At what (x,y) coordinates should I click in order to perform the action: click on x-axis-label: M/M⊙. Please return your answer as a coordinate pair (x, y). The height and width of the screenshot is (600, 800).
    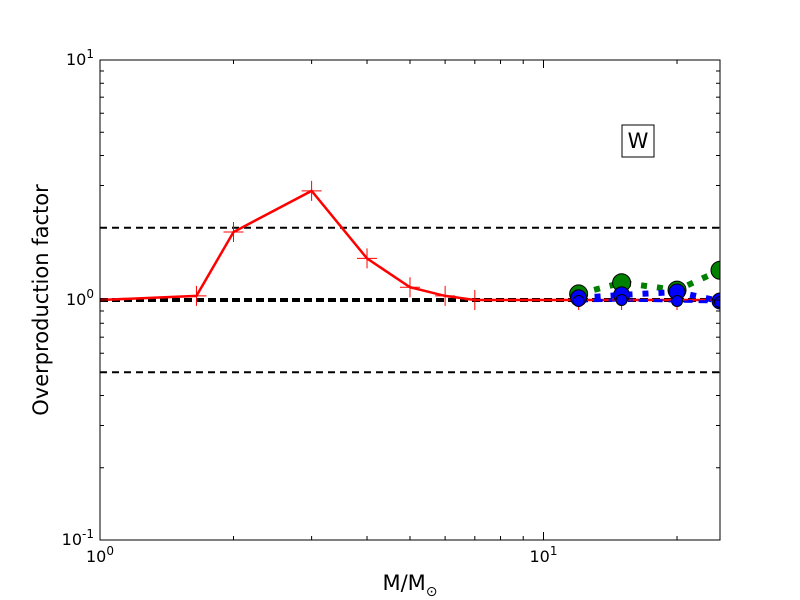
    Looking at the image, I should click on (409, 585).